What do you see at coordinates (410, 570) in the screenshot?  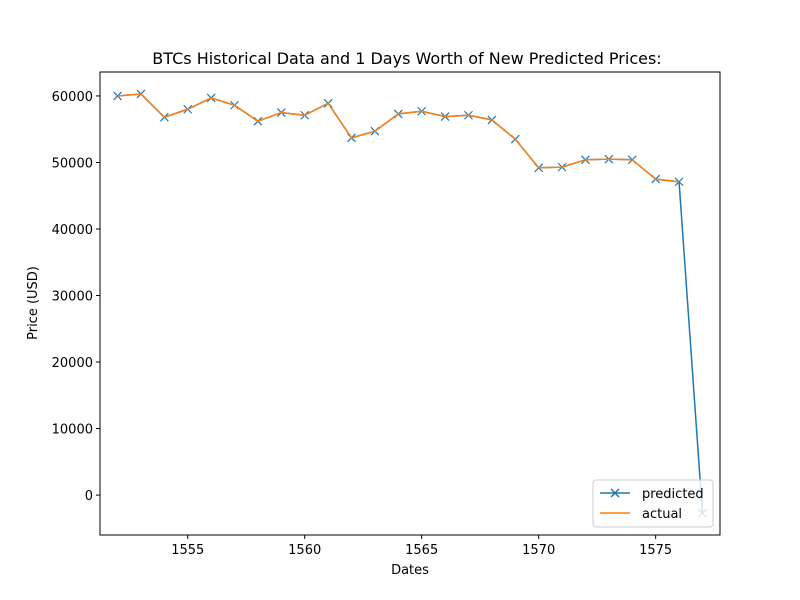 I see `x-axis-title: Dates` at bounding box center [410, 570].